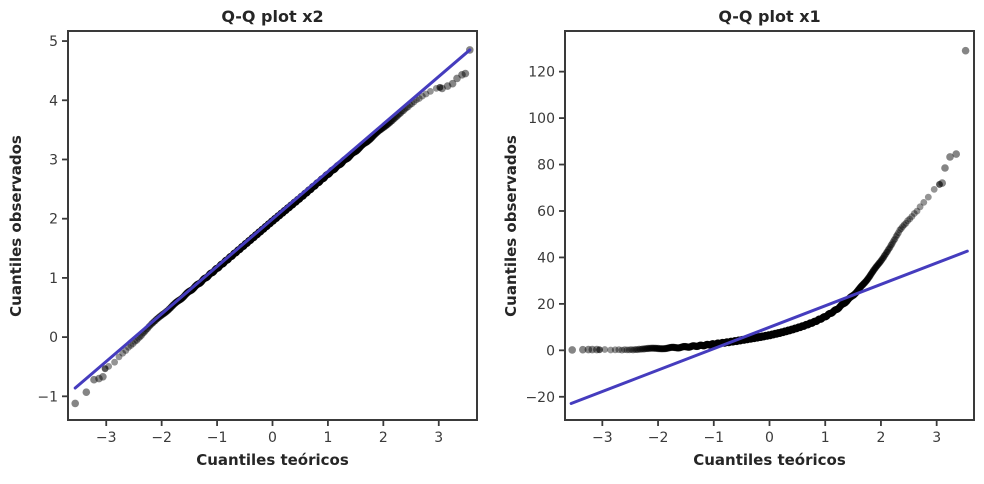 The height and width of the screenshot is (484, 984). What do you see at coordinates (769, 438) in the screenshot?
I see `x-tick-label: 0` at bounding box center [769, 438].